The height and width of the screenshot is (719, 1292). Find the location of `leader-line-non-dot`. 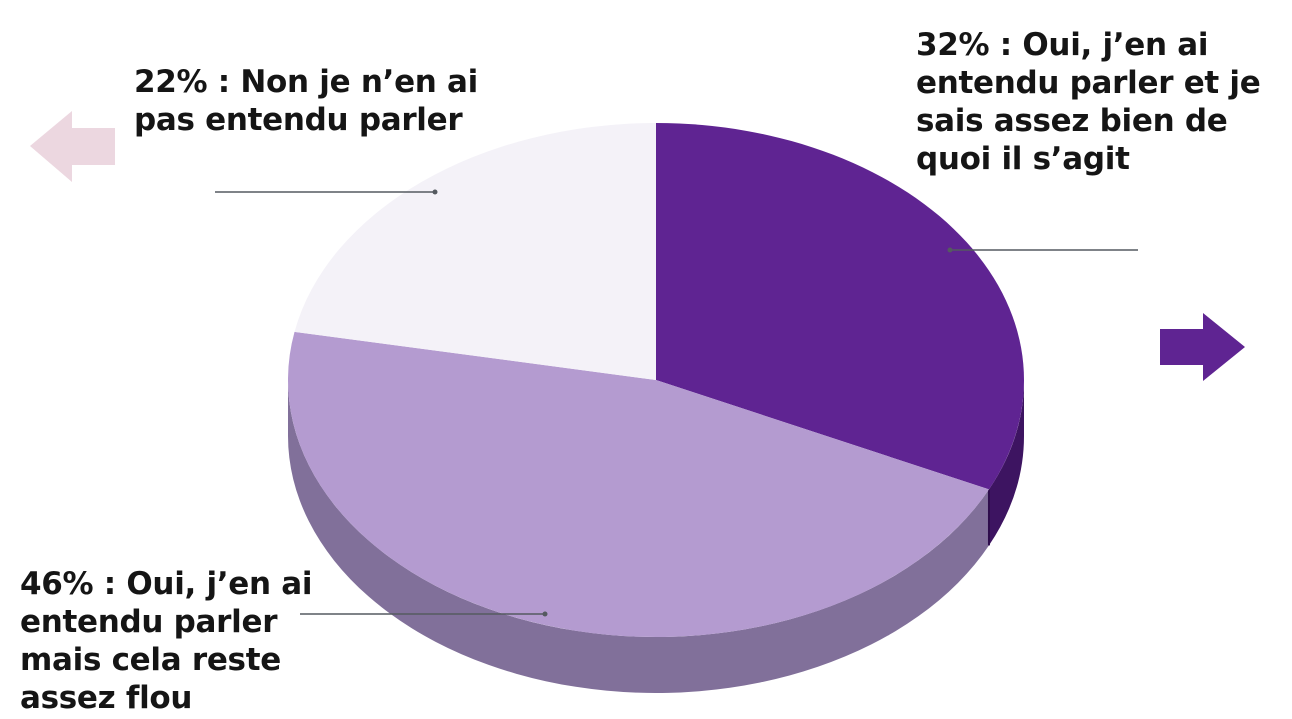

leader-line-non-dot is located at coordinates (435, 192).